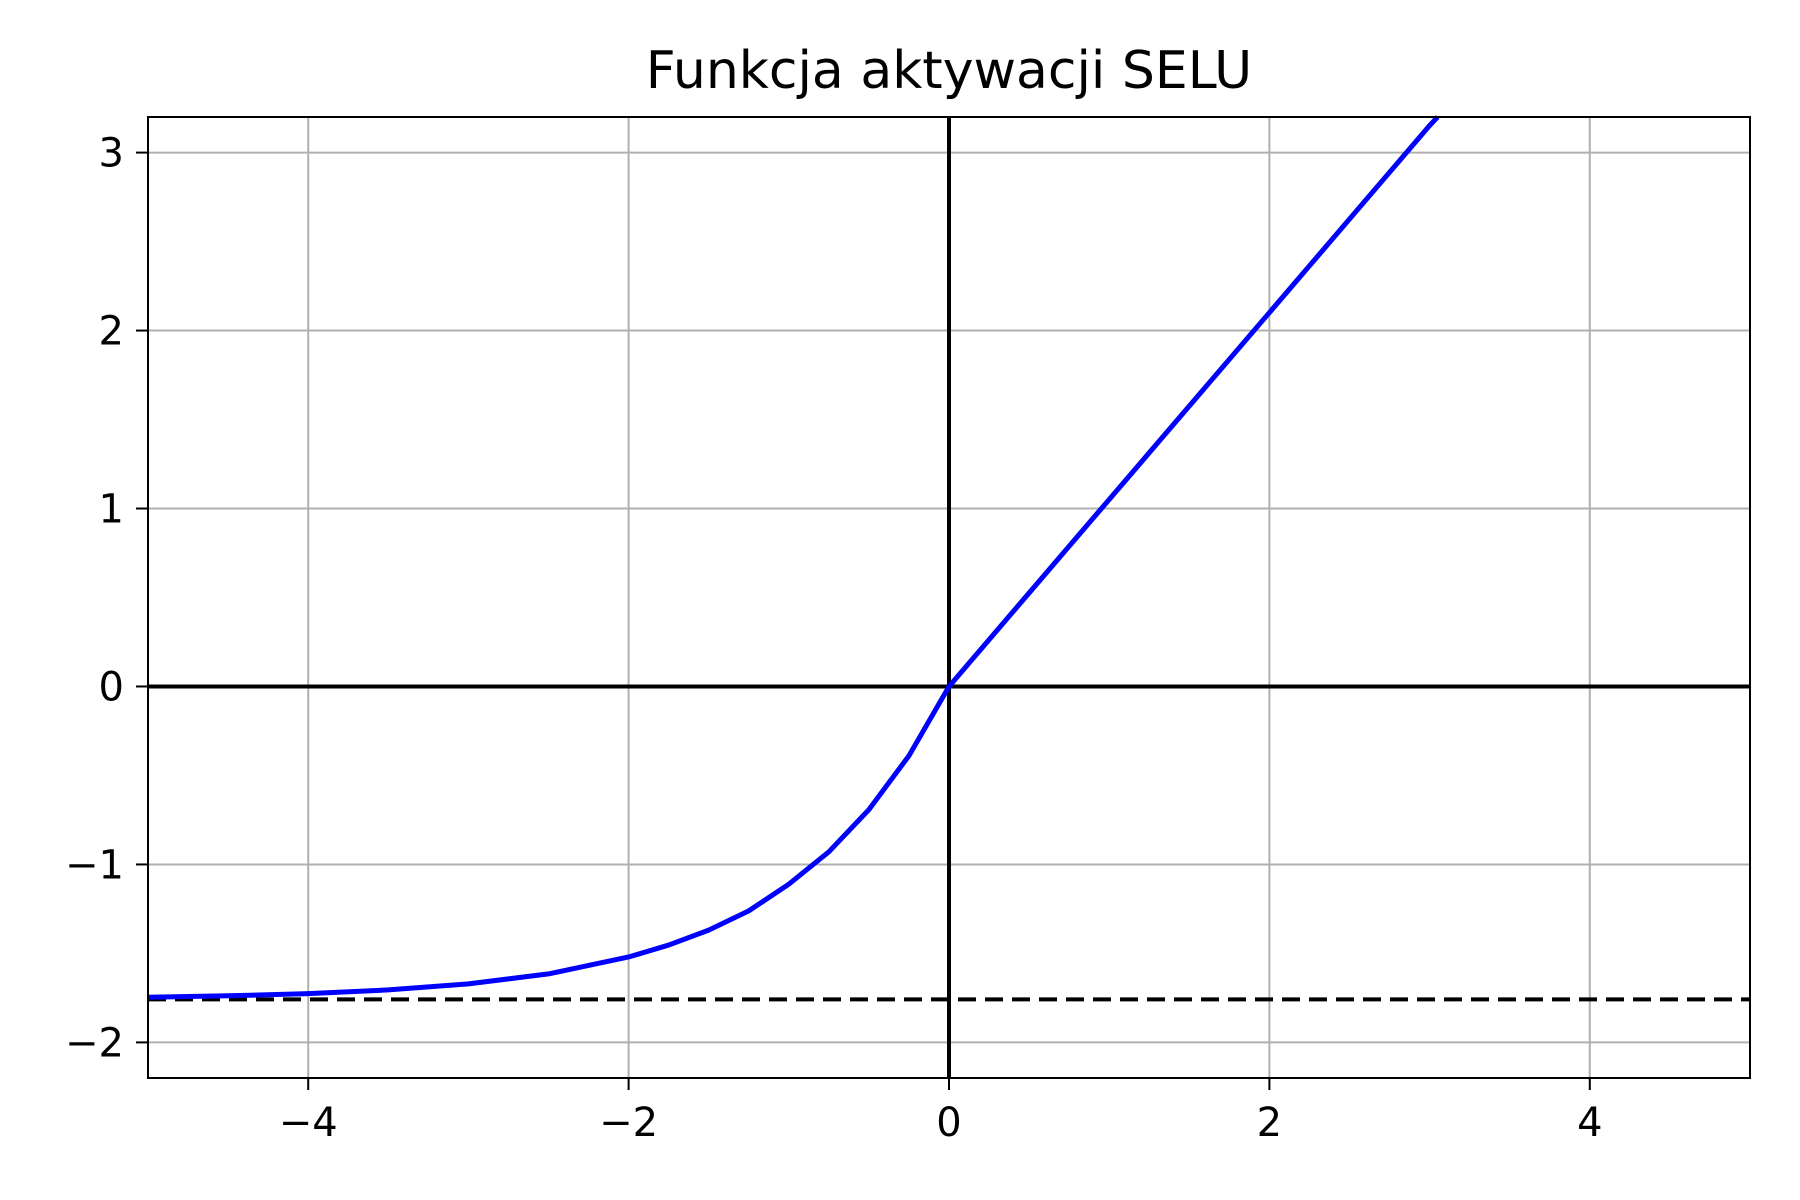 The width and height of the screenshot is (1800, 1200). What do you see at coordinates (94, 1043) in the screenshot?
I see `y-tick-label-0: −2` at bounding box center [94, 1043].